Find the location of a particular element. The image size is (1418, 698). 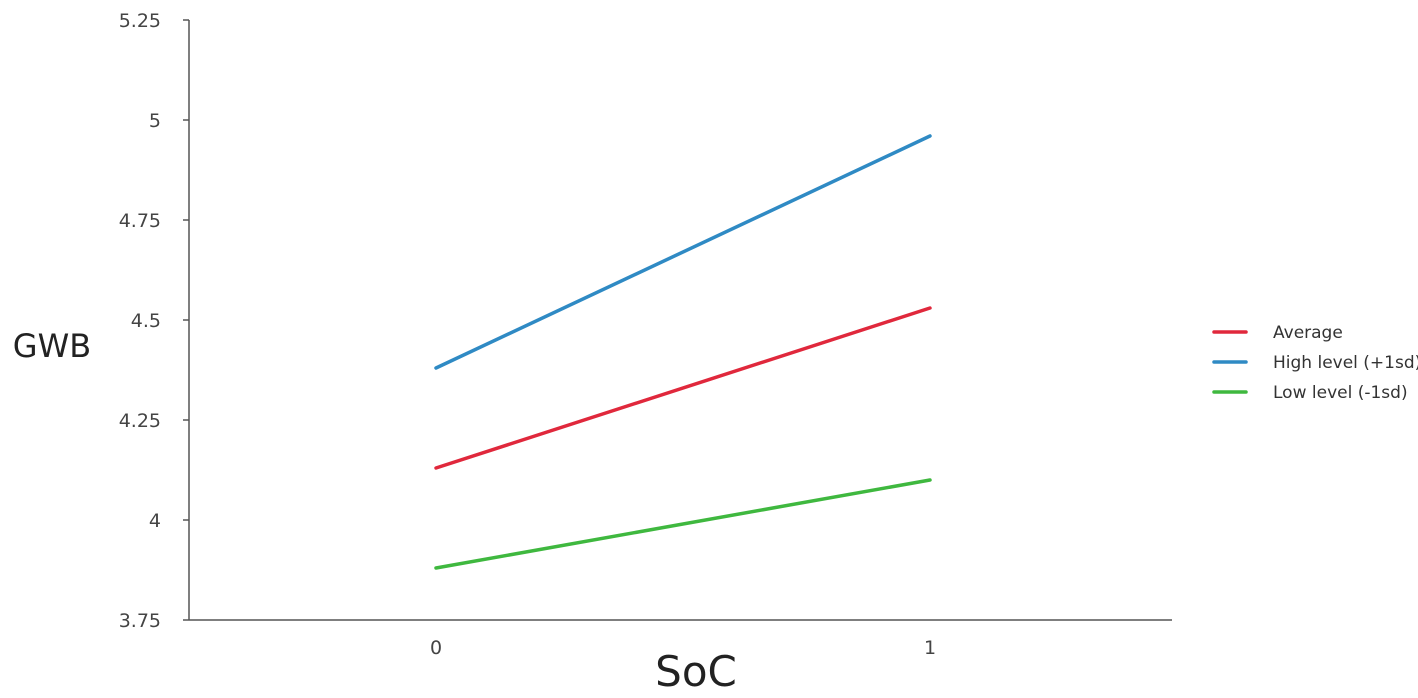

y-tick-label: 4.25 is located at coordinates (140, 421).